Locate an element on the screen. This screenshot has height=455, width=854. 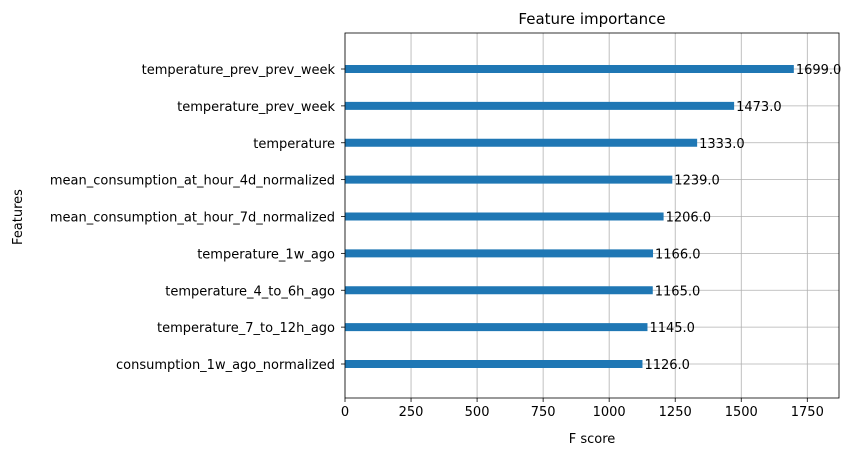
y-tick-label: temperature_1w_ago is located at coordinates (266, 254).